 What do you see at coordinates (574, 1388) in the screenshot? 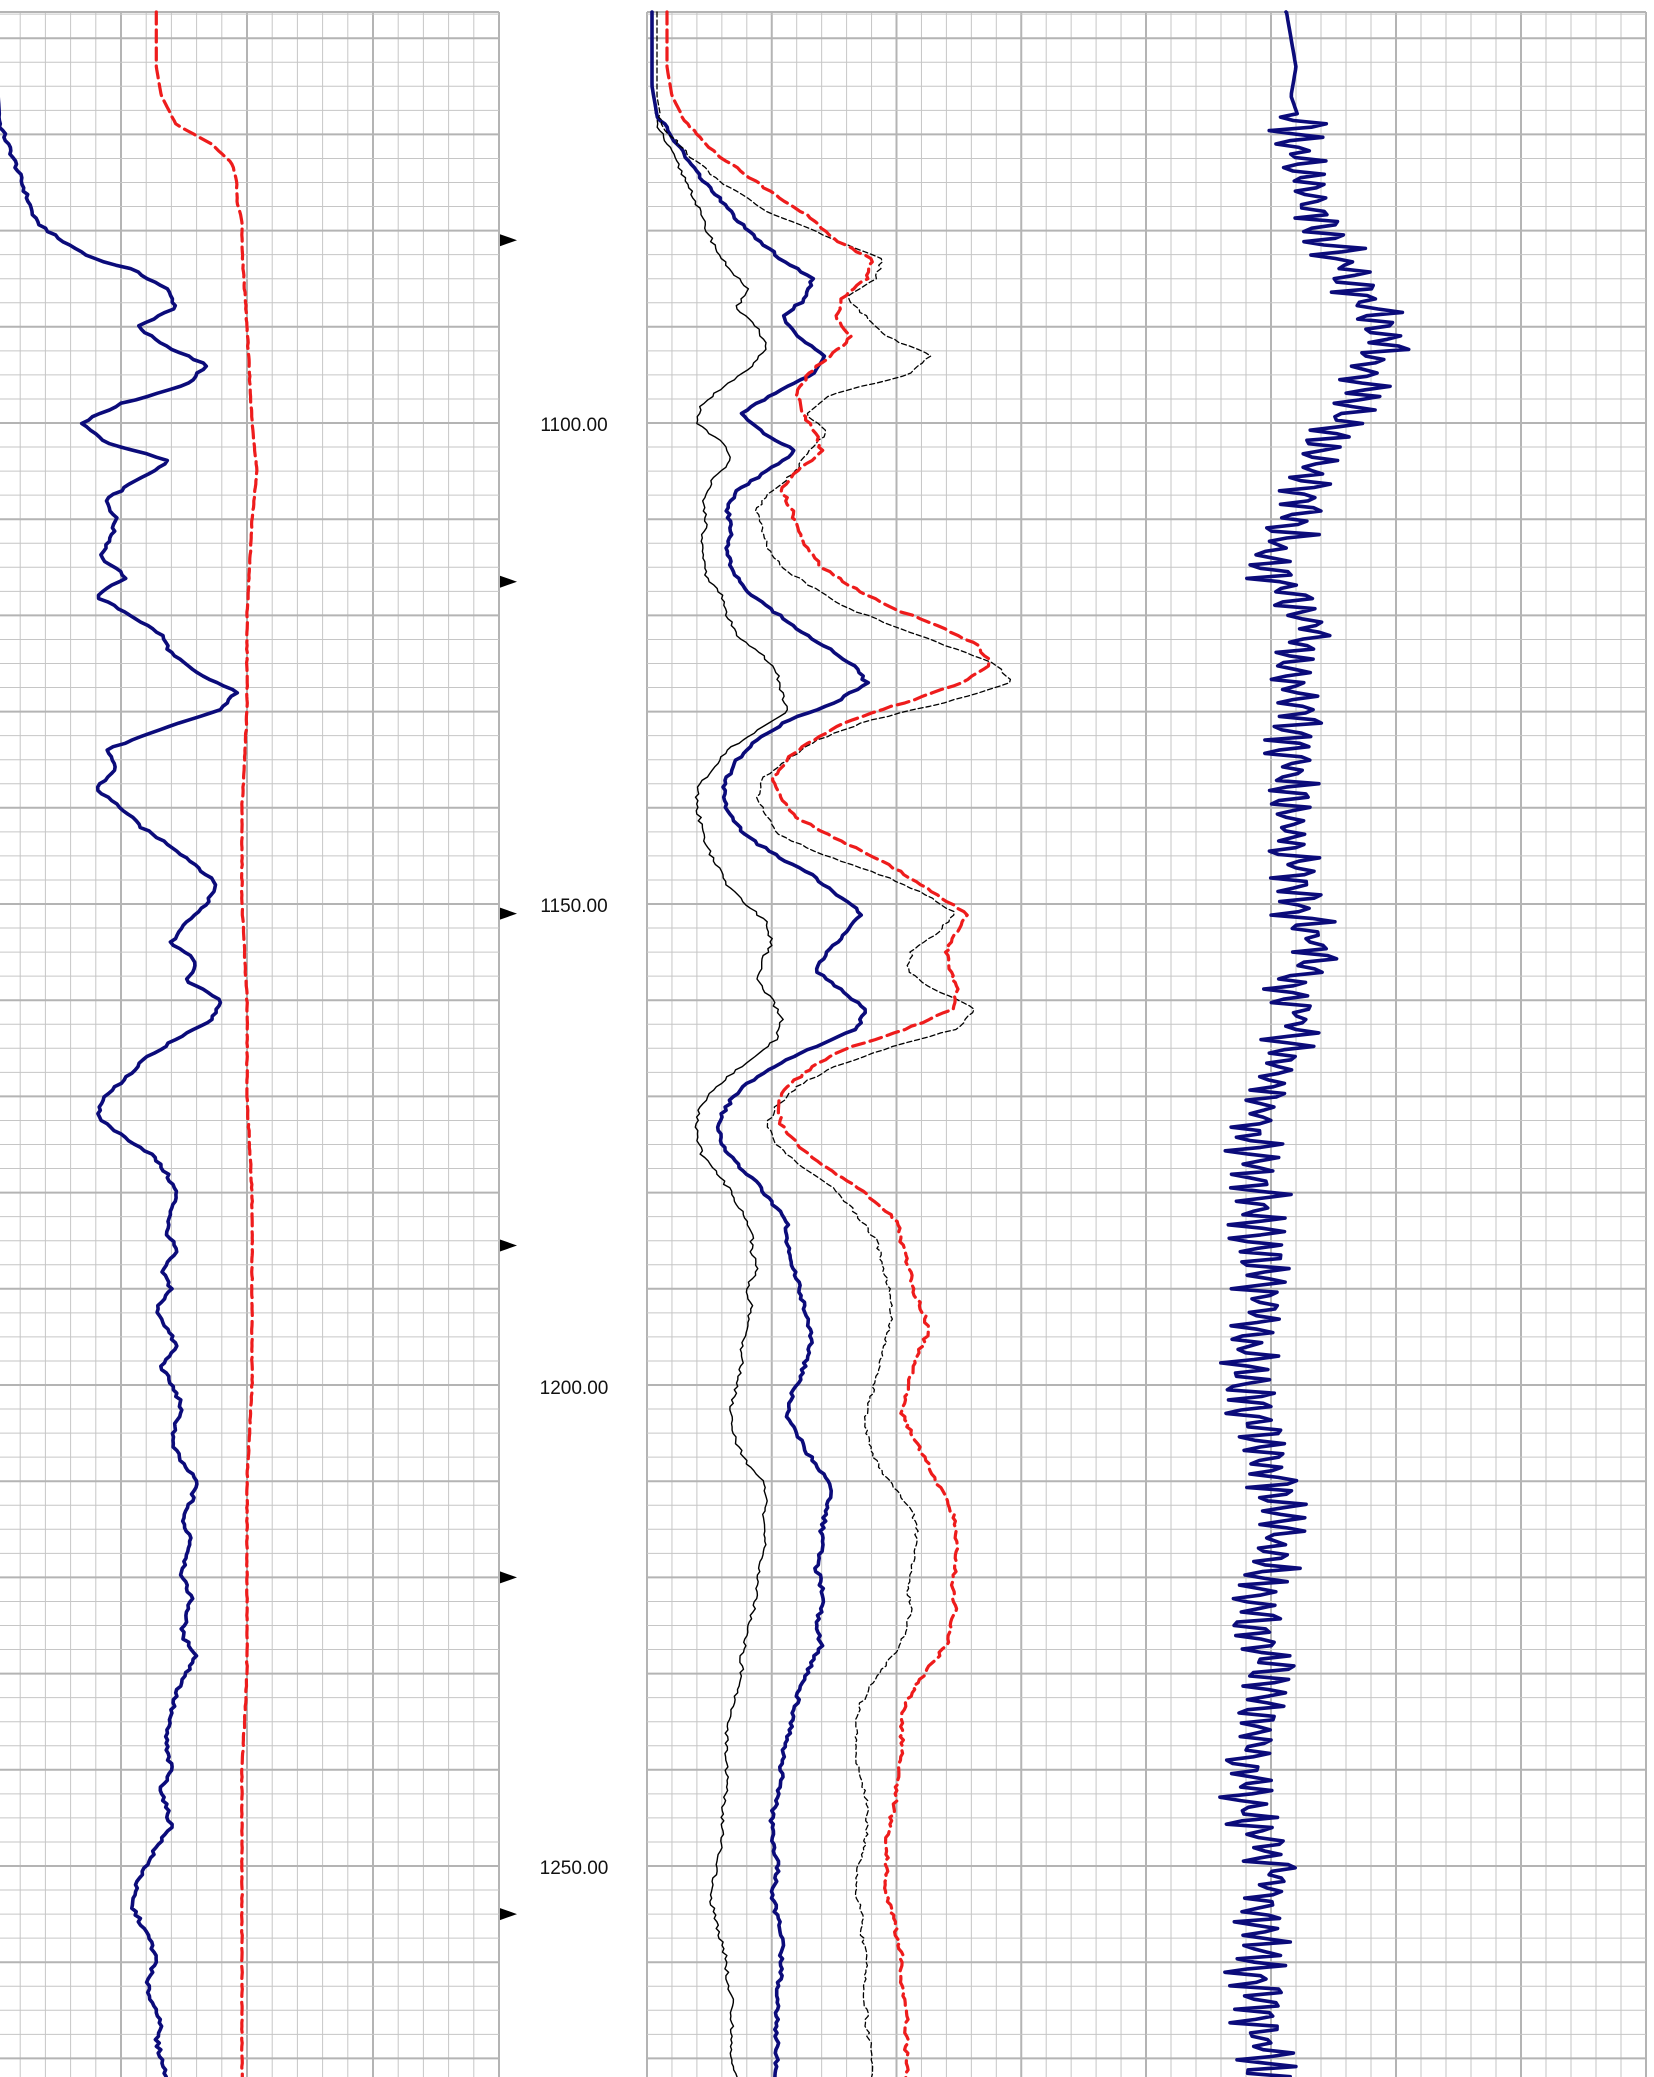
I see `depth-label-1200: 1200.00` at bounding box center [574, 1388].